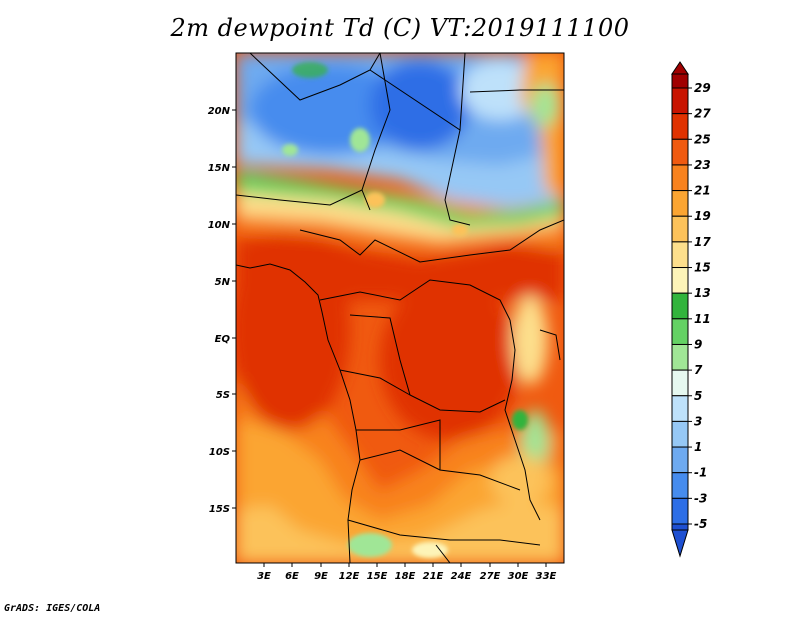  I want to click on colorbar-label: 21, so click(702, 191).